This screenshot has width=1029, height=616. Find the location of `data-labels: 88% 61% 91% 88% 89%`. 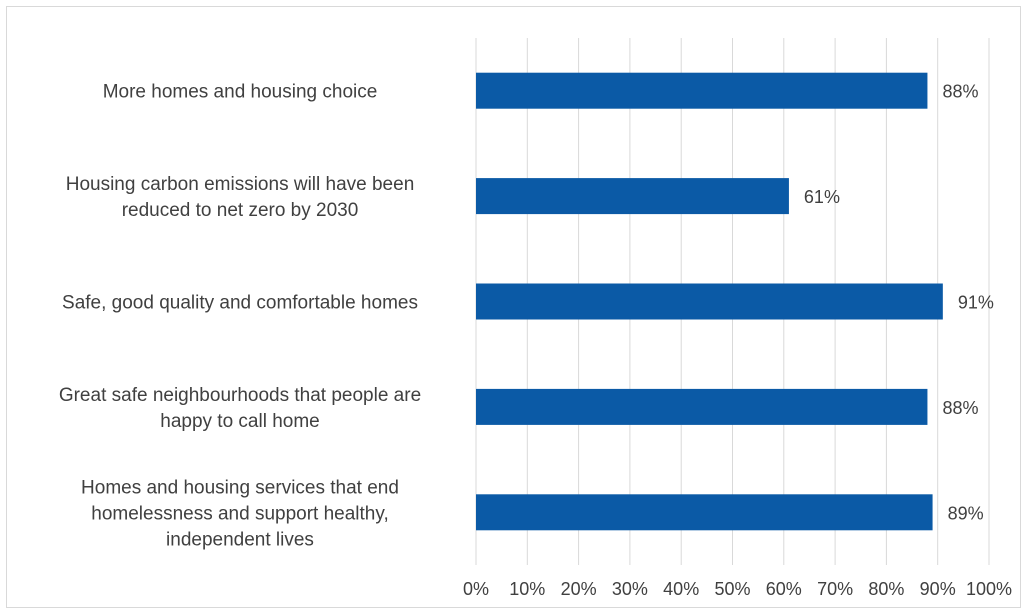

data-labels: 88% 61% 91% 88% 89% is located at coordinates (899, 303).